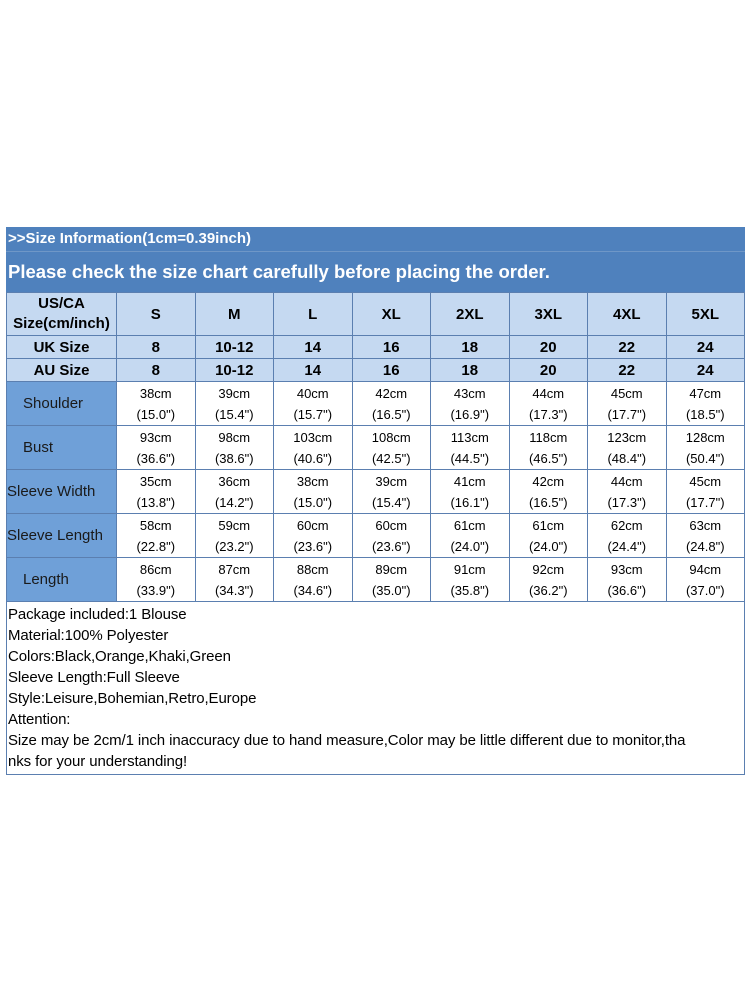  I want to click on uk-size-cell: 8, so click(156, 347).